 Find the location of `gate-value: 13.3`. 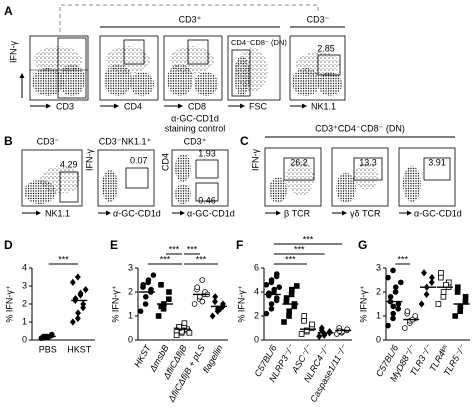

gate-value: 13.3 is located at coordinates (368, 162).